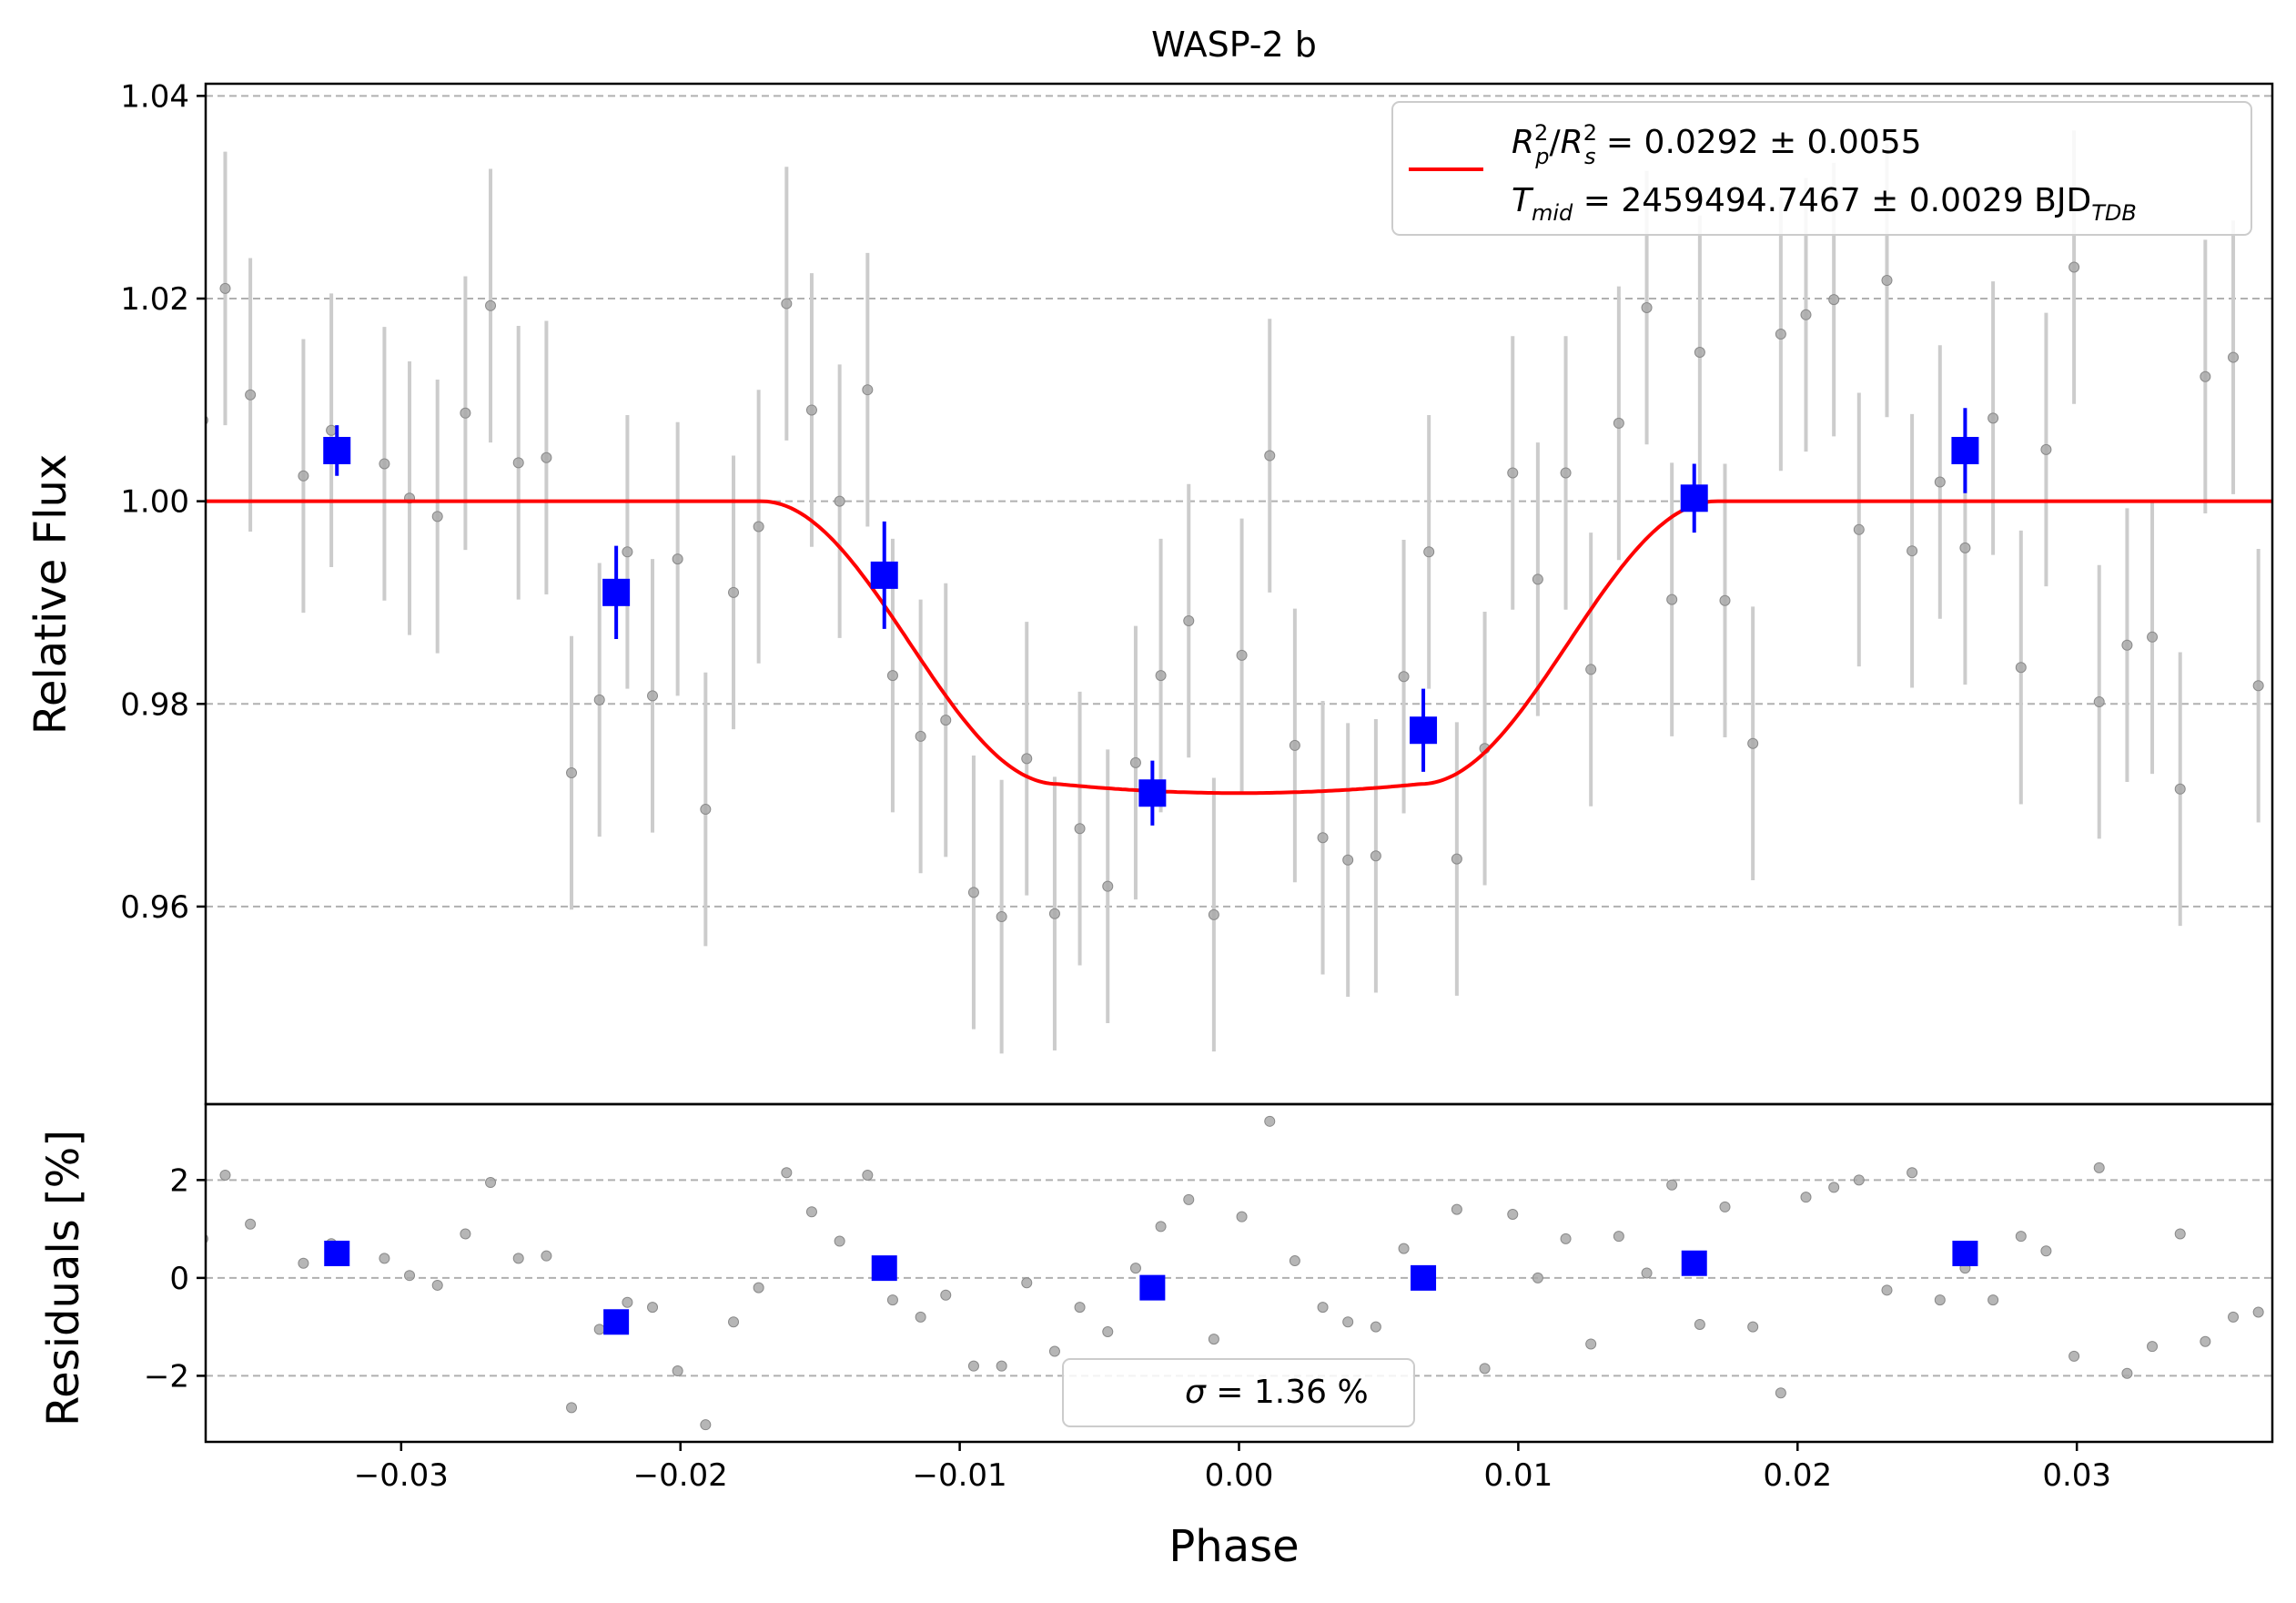 This screenshot has height=1603, width=2296. What do you see at coordinates (680, 1475) in the screenshot?
I see `x-tick-label: −0.02` at bounding box center [680, 1475].